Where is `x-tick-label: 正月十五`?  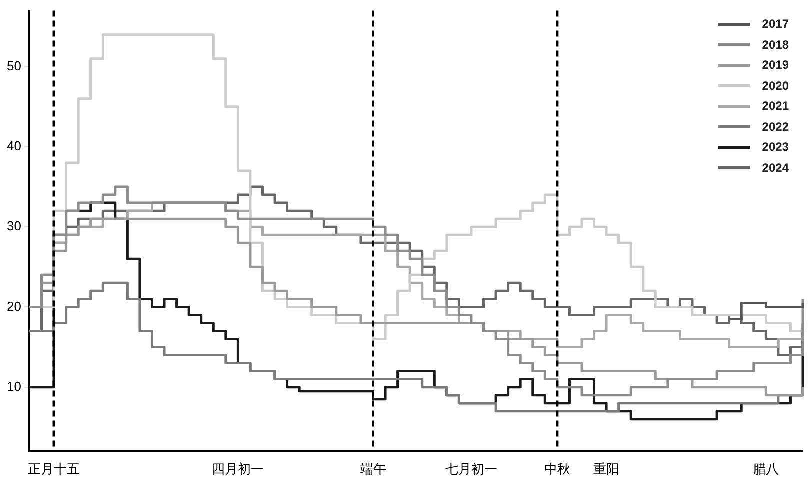 x-tick-label: 正月十五 is located at coordinates (54, 470).